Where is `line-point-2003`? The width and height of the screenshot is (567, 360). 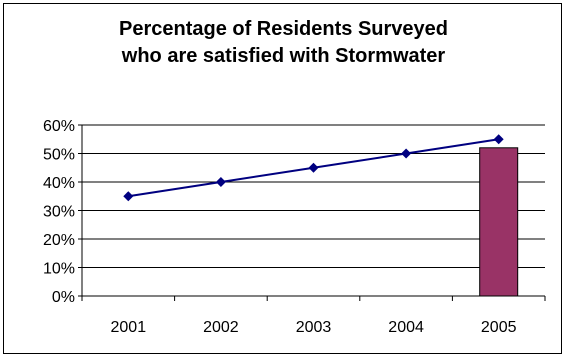 line-point-2003 is located at coordinates (313, 167).